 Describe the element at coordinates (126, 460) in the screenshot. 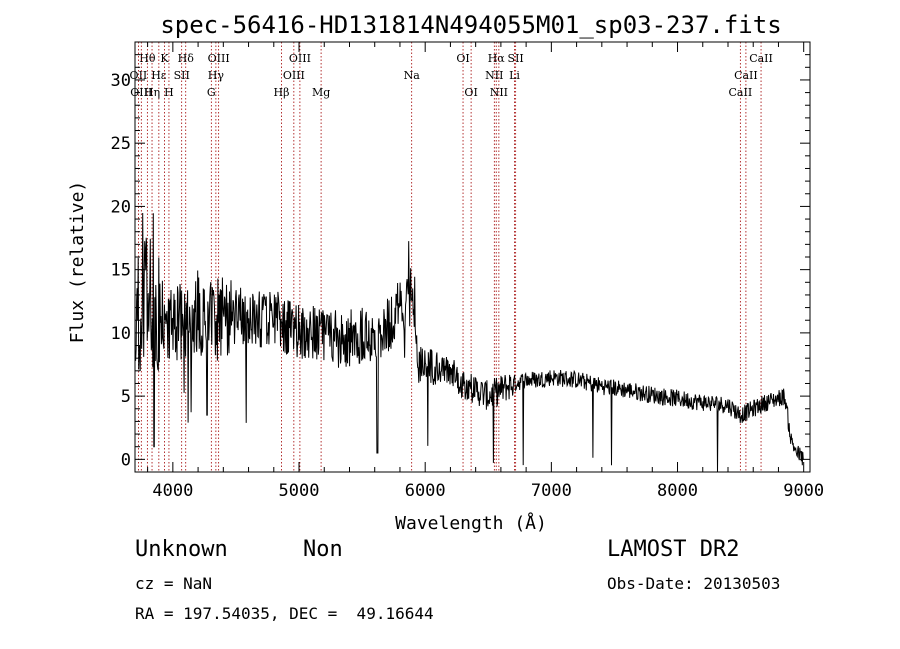

I see `y-tick-label-0: 0` at that location.